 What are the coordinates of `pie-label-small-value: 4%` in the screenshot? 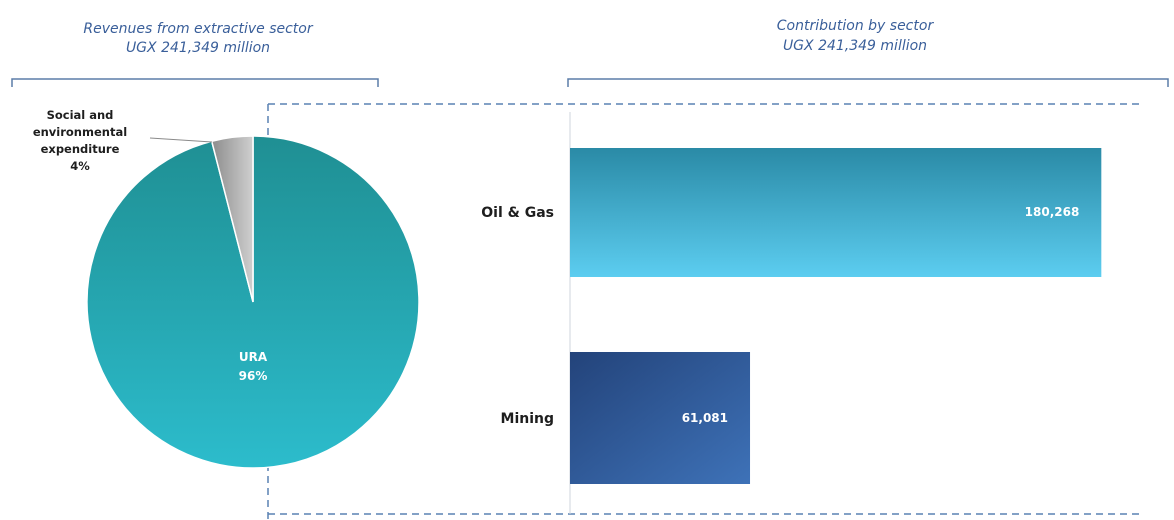 It's located at (80, 166).